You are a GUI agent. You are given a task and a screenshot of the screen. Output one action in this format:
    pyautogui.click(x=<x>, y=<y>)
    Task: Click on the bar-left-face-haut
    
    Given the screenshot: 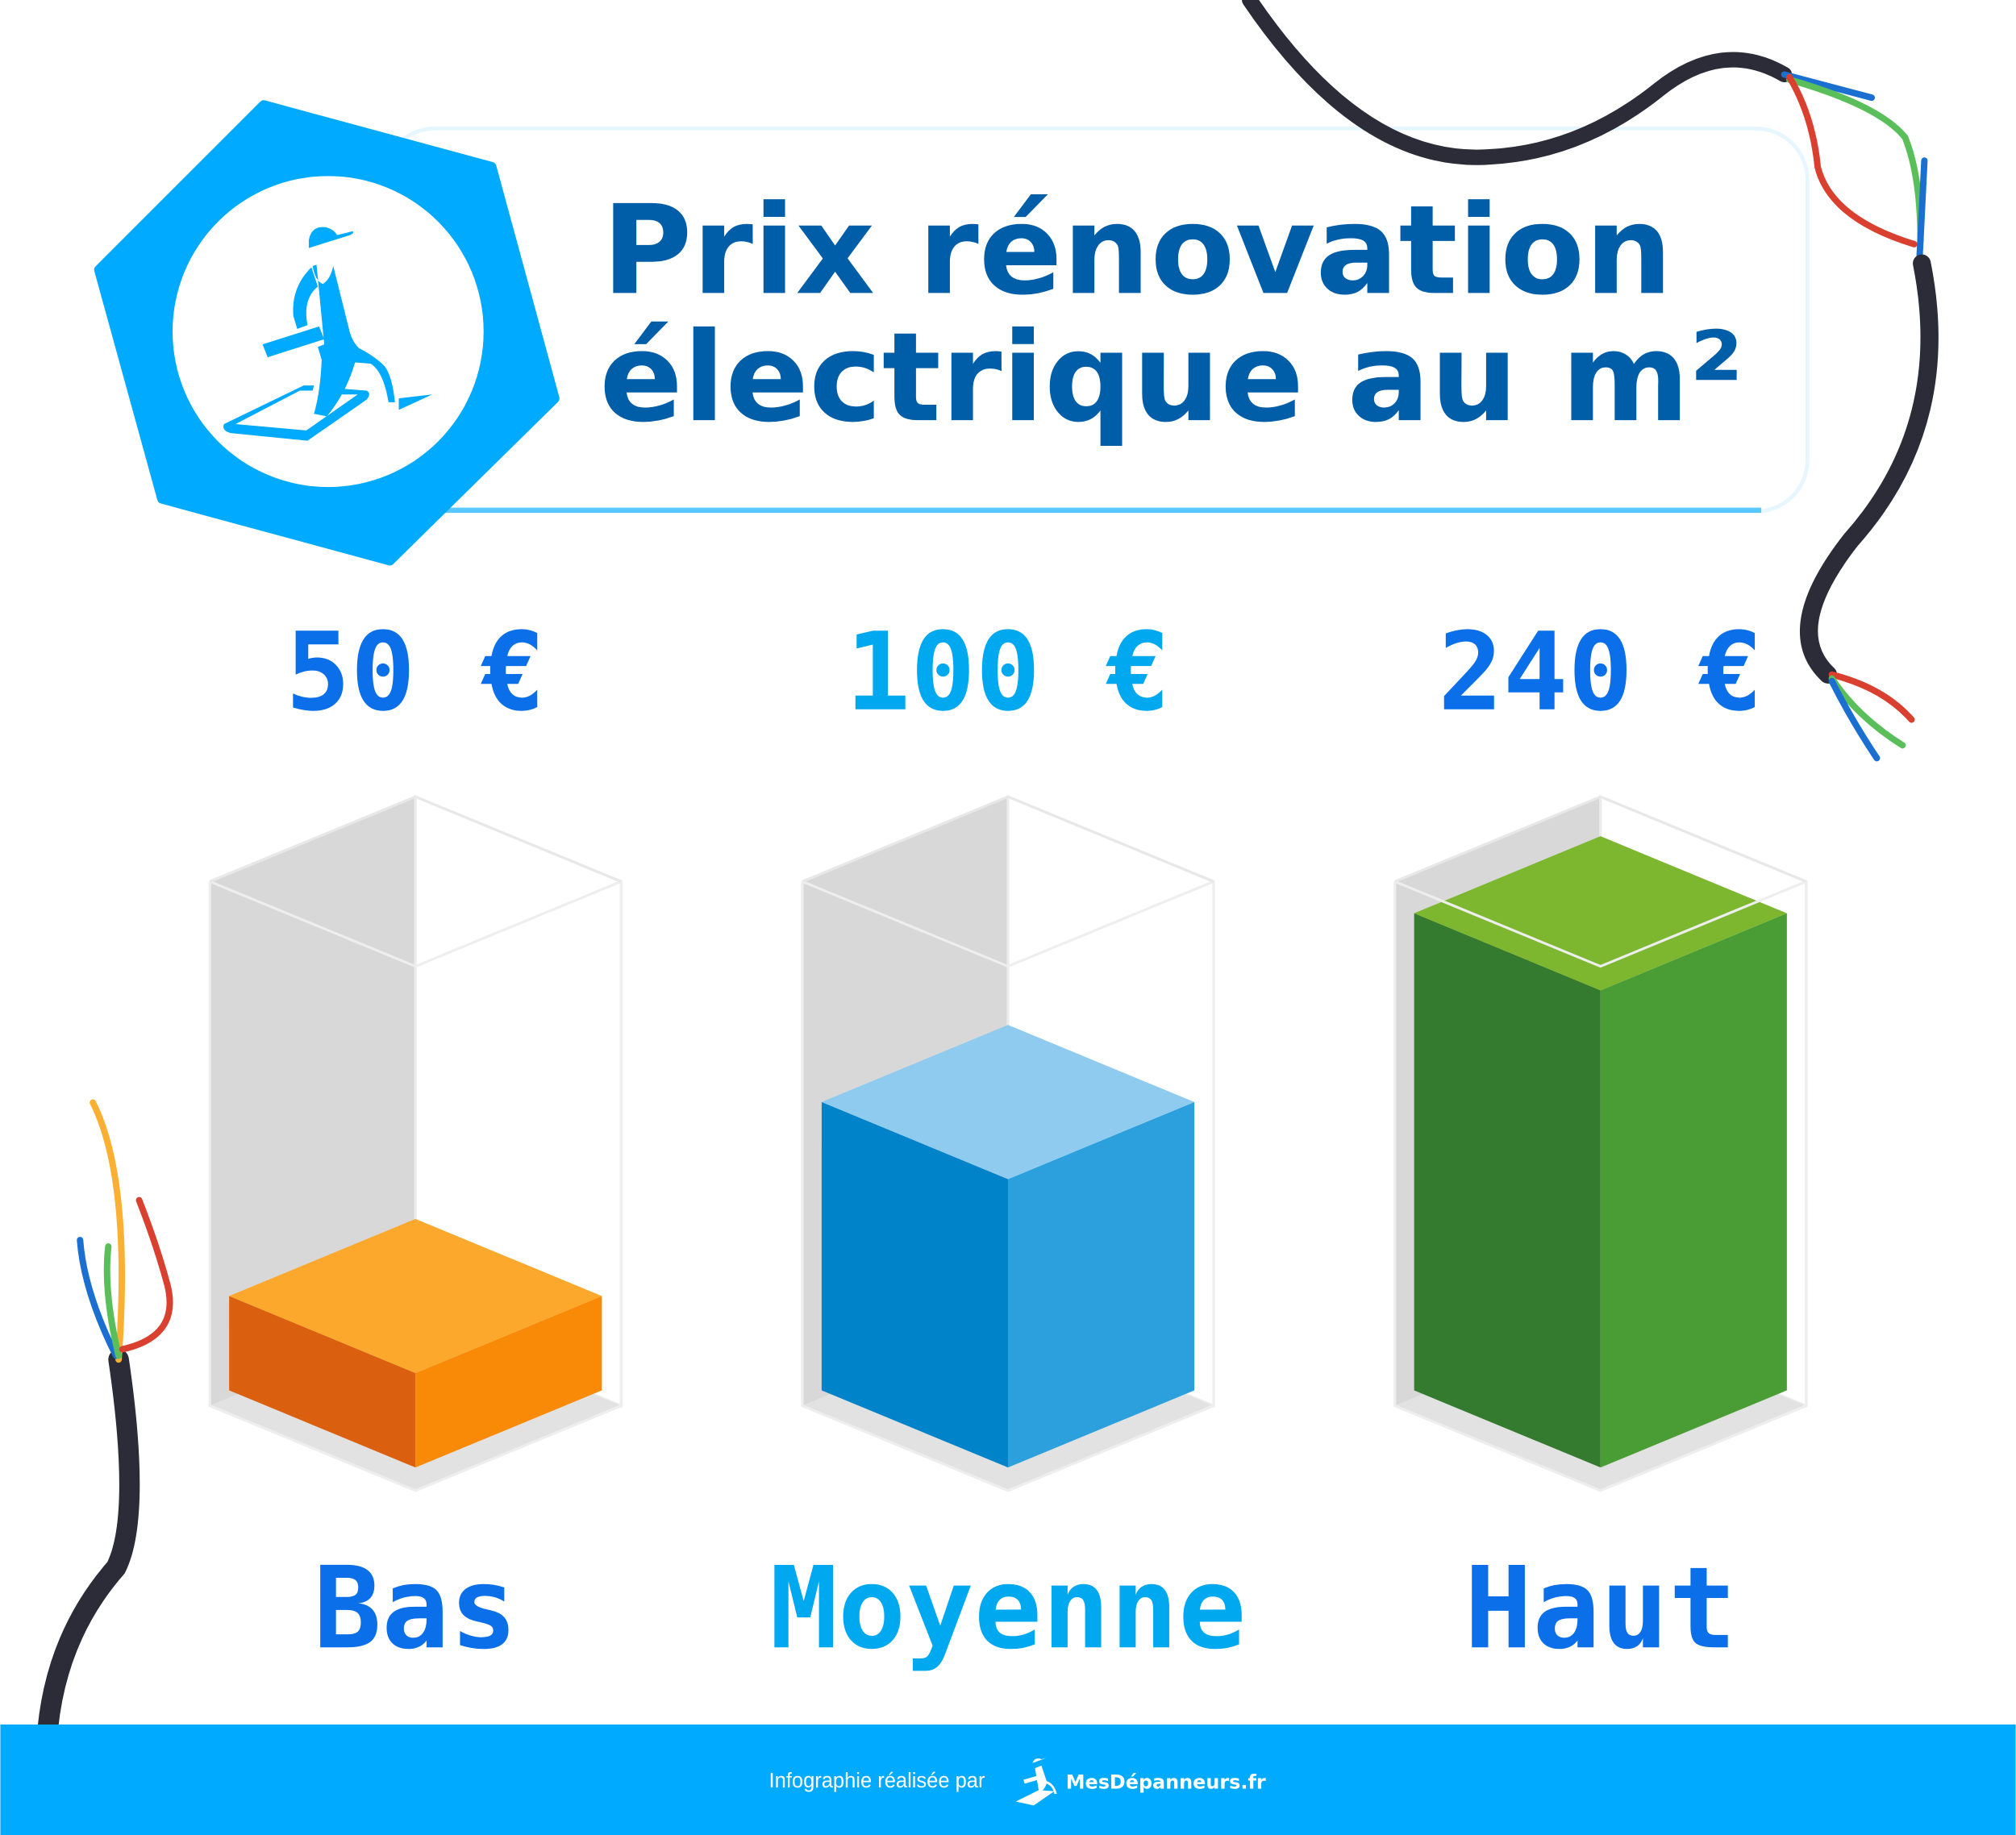 What is the action you would take?
    pyautogui.click(x=1507, y=1191)
    